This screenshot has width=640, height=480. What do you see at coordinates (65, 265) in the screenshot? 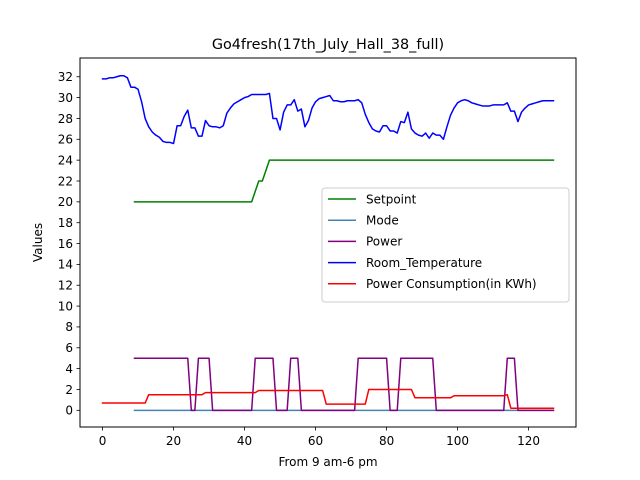
I see `y-tick-label: 14` at bounding box center [65, 265].